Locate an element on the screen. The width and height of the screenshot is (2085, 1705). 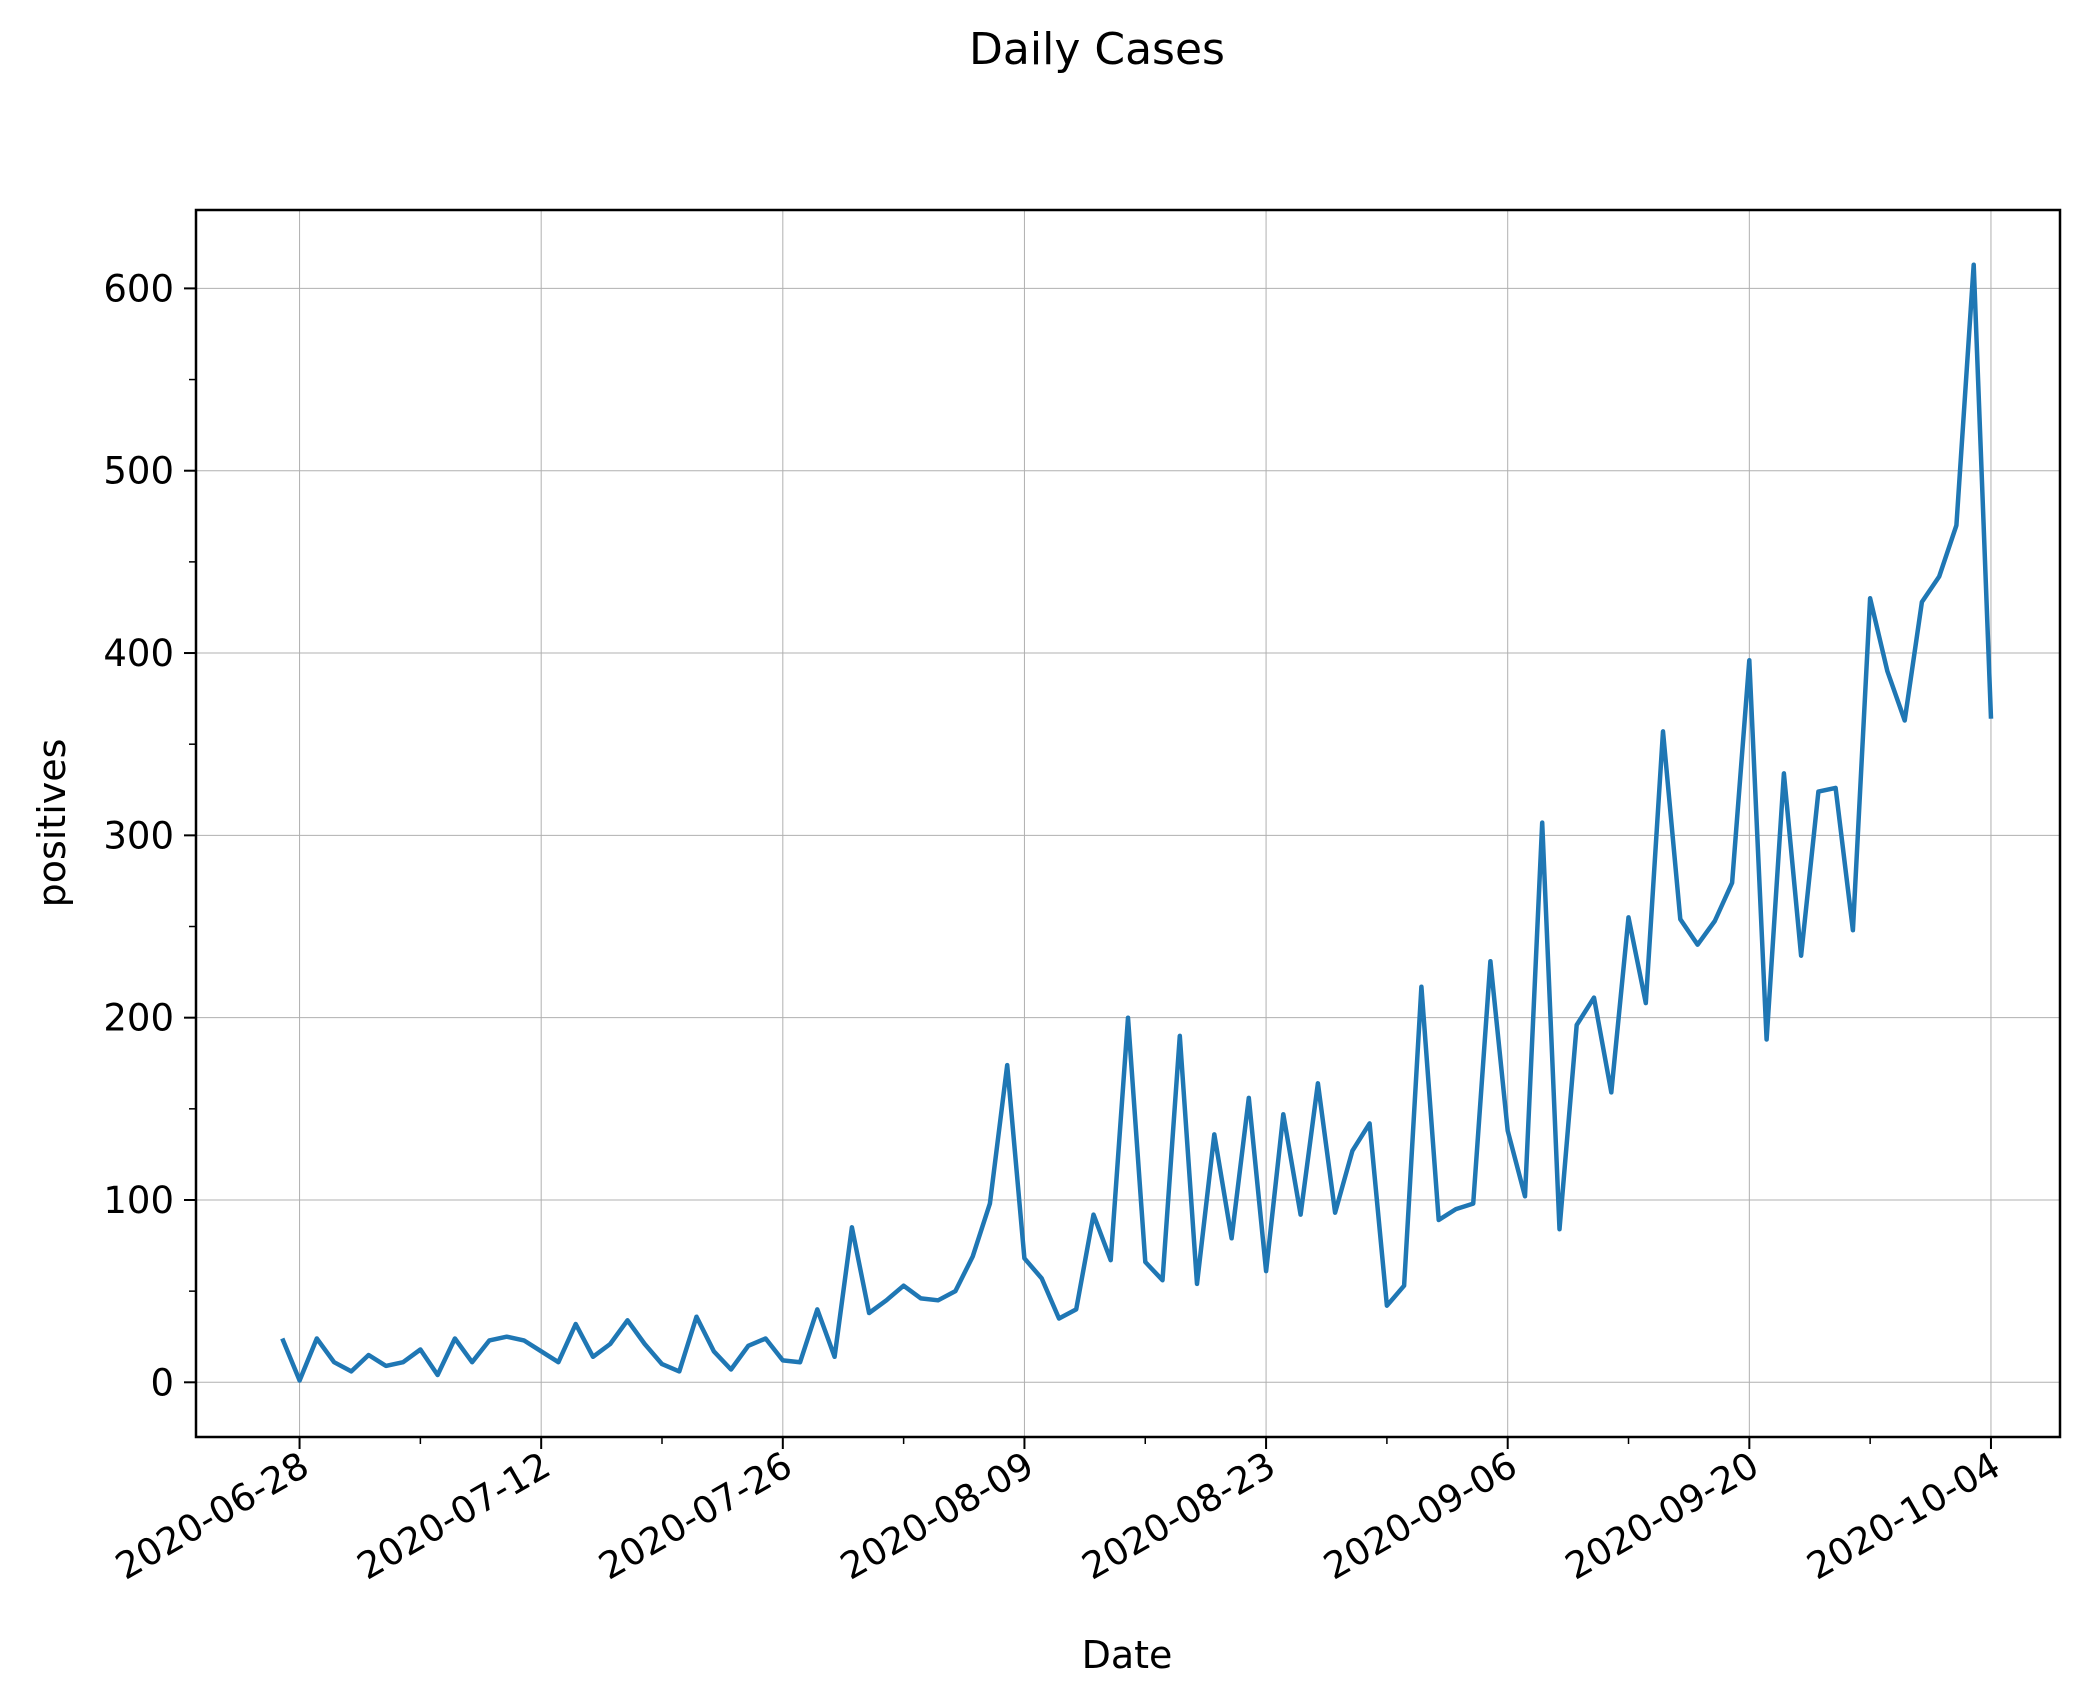
y-tick-label: 100 is located at coordinates (138, 1200).